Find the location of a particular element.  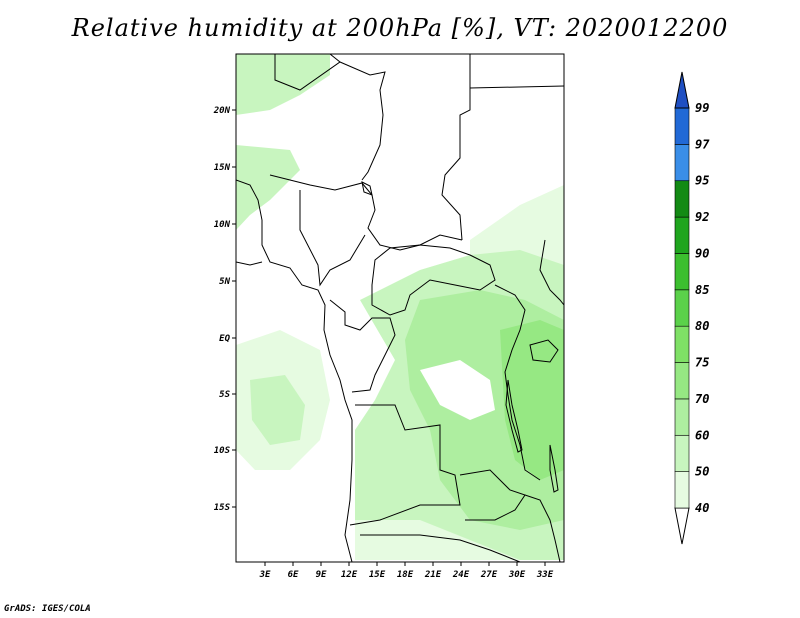

lat-tick-10s: 10S is located at coordinates (222, 451).